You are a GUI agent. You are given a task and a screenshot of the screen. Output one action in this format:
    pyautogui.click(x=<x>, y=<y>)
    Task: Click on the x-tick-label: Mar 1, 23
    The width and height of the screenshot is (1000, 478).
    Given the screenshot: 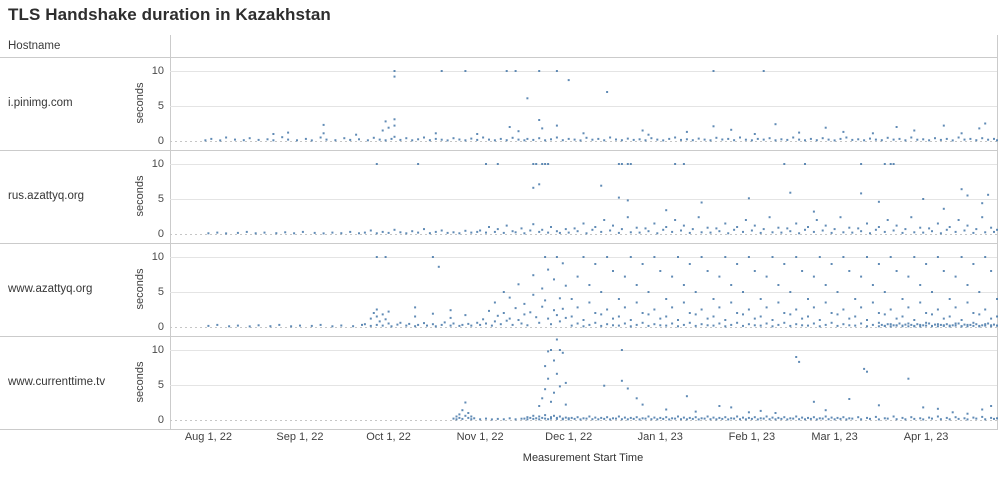 What is the action you would take?
    pyautogui.click(x=834, y=437)
    